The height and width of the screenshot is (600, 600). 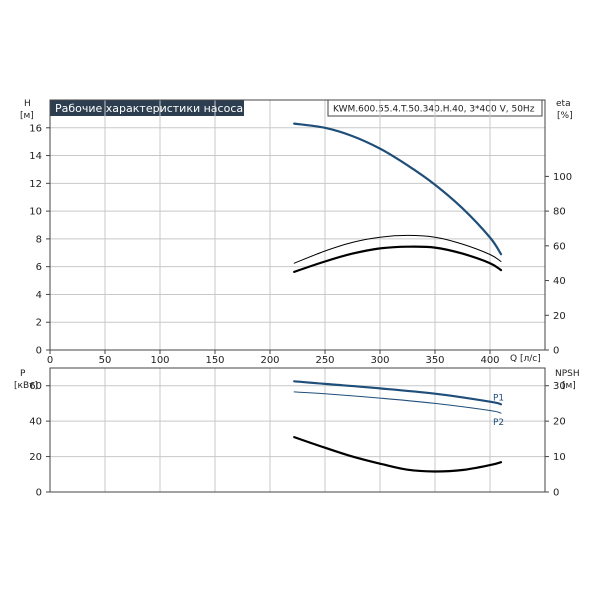 What do you see at coordinates (565, 116) in the screenshot?
I see `eta-axis-unit: [%]` at bounding box center [565, 116].